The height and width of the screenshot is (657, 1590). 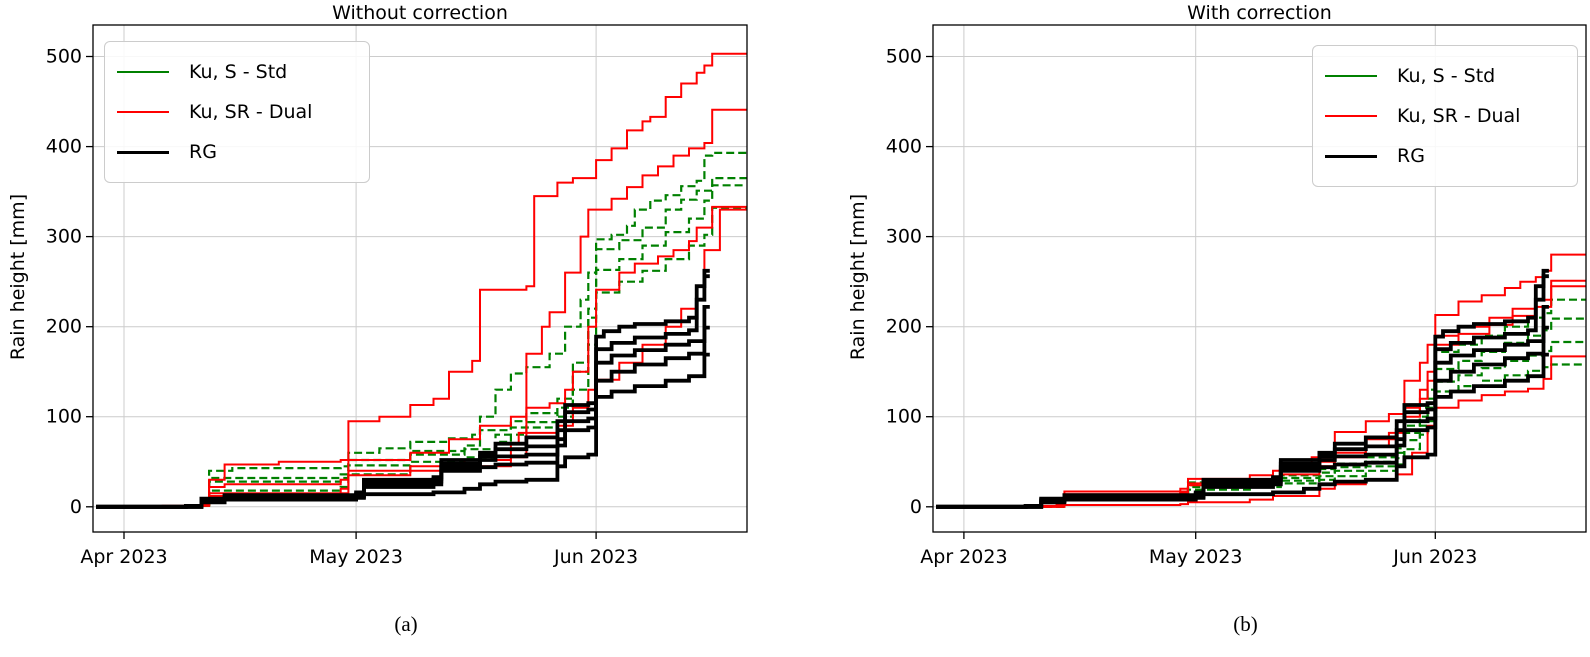 What do you see at coordinates (1259, 13) in the screenshot?
I see `chart-title-with-correction: With correction` at bounding box center [1259, 13].